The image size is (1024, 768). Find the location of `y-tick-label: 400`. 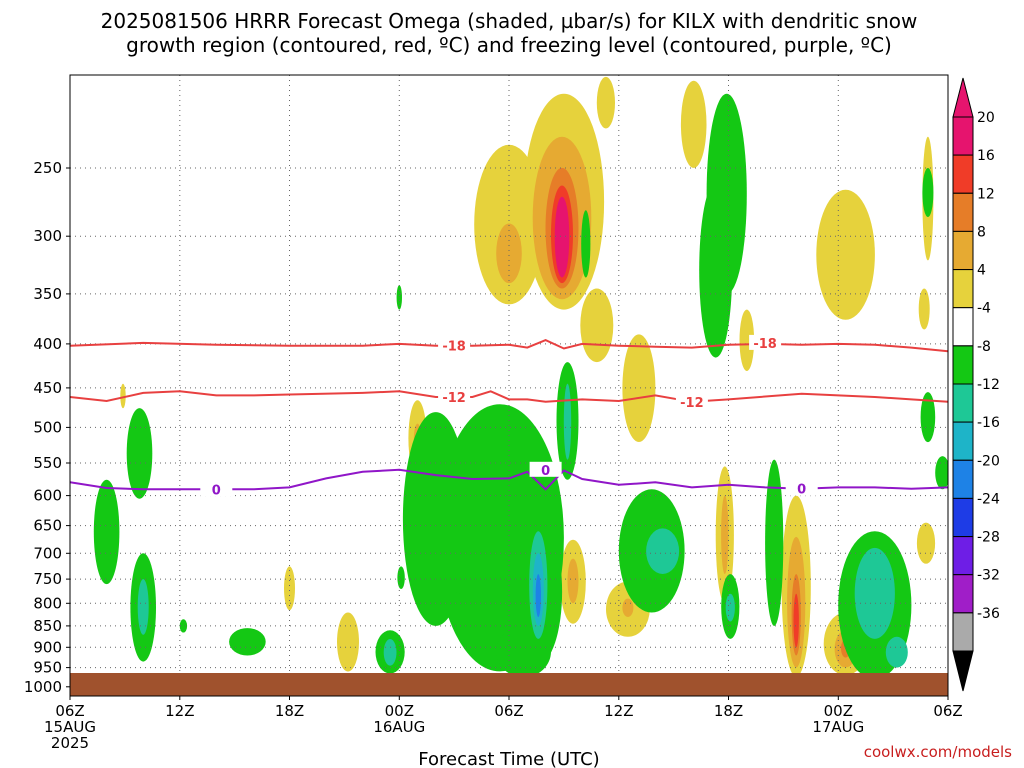

y-tick-label: 400 is located at coordinates (47, 344).